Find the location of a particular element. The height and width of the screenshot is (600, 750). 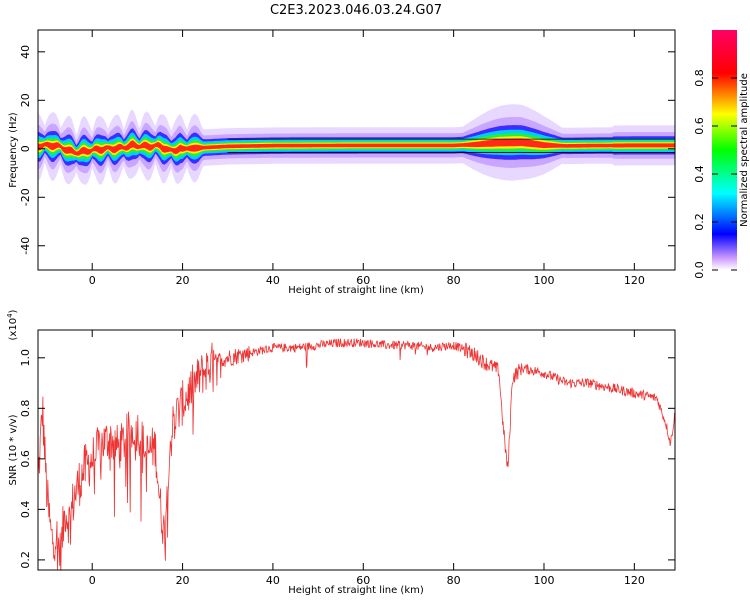

spectrogram-y-tick-label: 40 is located at coordinates (25, 52).